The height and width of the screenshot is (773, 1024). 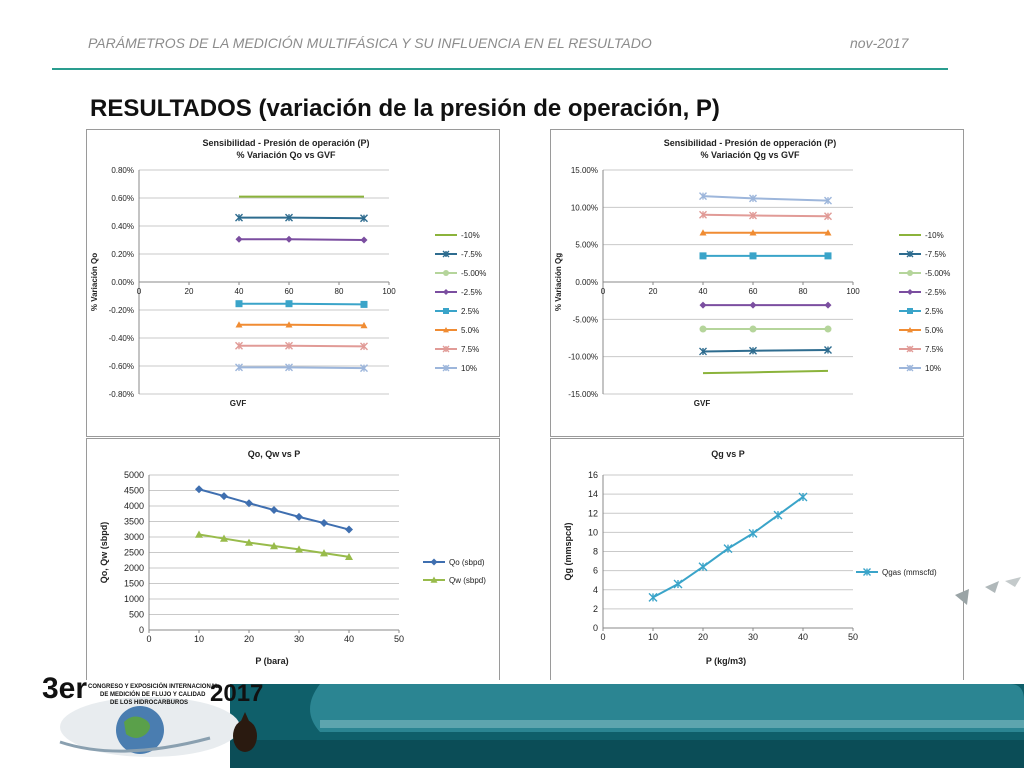 What do you see at coordinates (558, 282) in the screenshot?
I see `y-axis-label: % Variación Qg` at bounding box center [558, 282].